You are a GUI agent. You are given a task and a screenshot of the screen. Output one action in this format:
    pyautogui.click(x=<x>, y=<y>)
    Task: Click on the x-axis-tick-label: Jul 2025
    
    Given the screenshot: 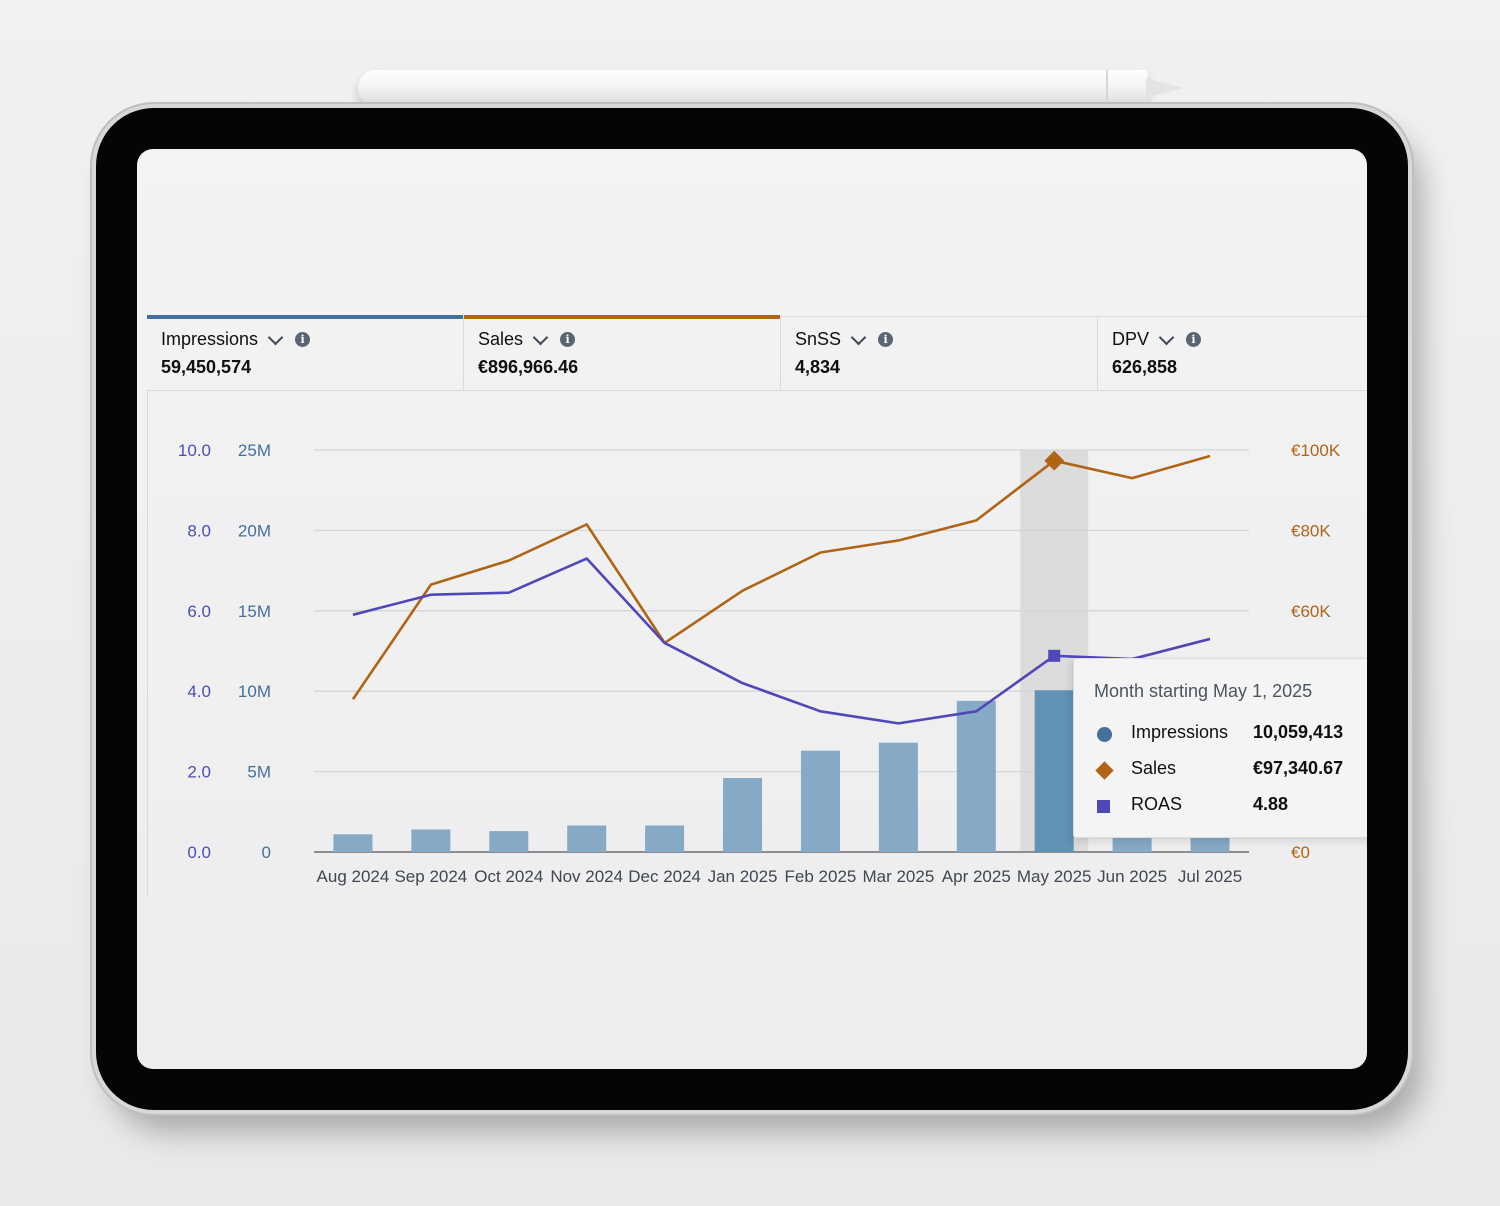 What is the action you would take?
    pyautogui.click(x=1210, y=876)
    